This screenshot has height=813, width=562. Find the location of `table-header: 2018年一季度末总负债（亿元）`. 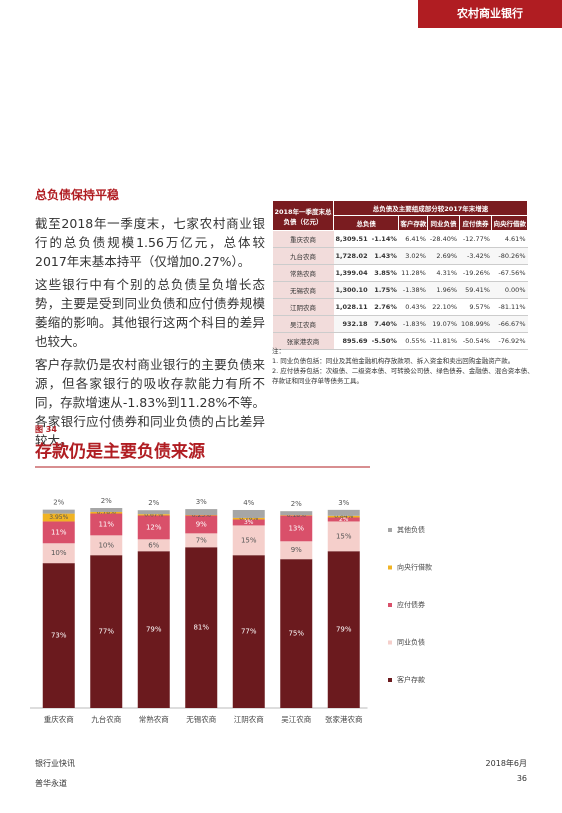

table-header: 2018年一季度末总负债（亿元） is located at coordinates (303, 215).